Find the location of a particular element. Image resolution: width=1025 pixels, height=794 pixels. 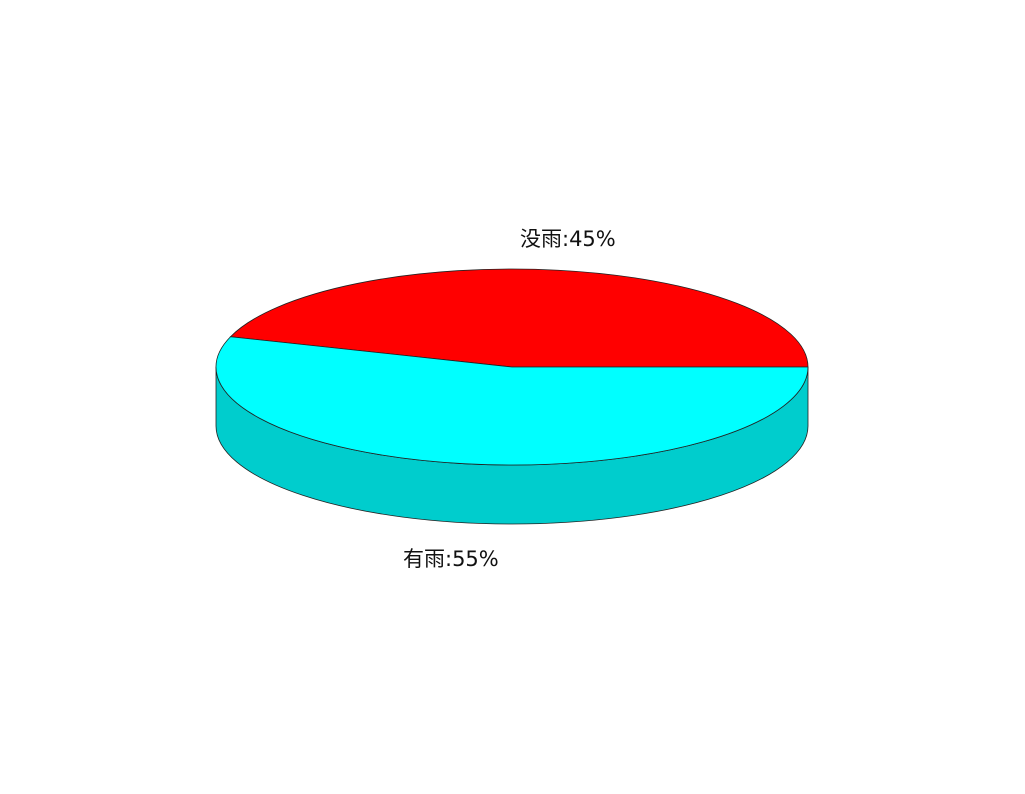

pie-top-faces is located at coordinates (512, 367).